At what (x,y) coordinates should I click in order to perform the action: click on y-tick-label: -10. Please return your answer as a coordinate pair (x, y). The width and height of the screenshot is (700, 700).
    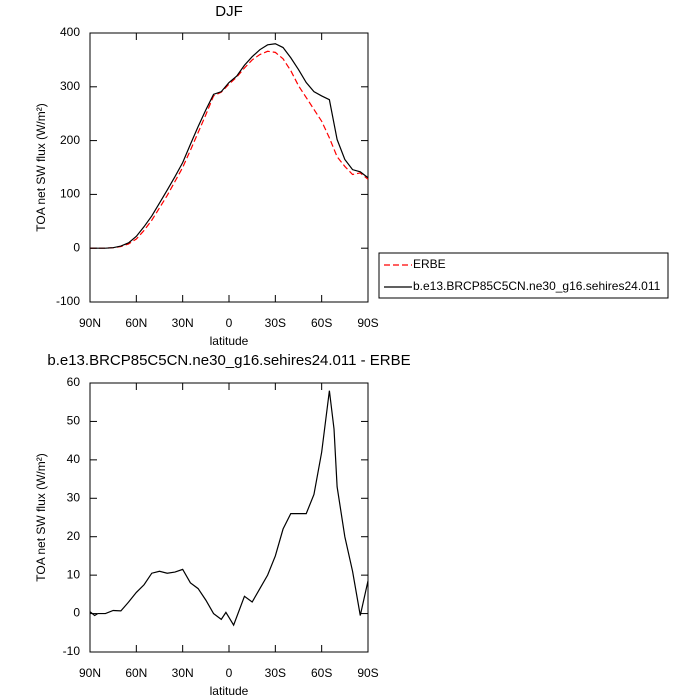
    Looking at the image, I should click on (72, 651).